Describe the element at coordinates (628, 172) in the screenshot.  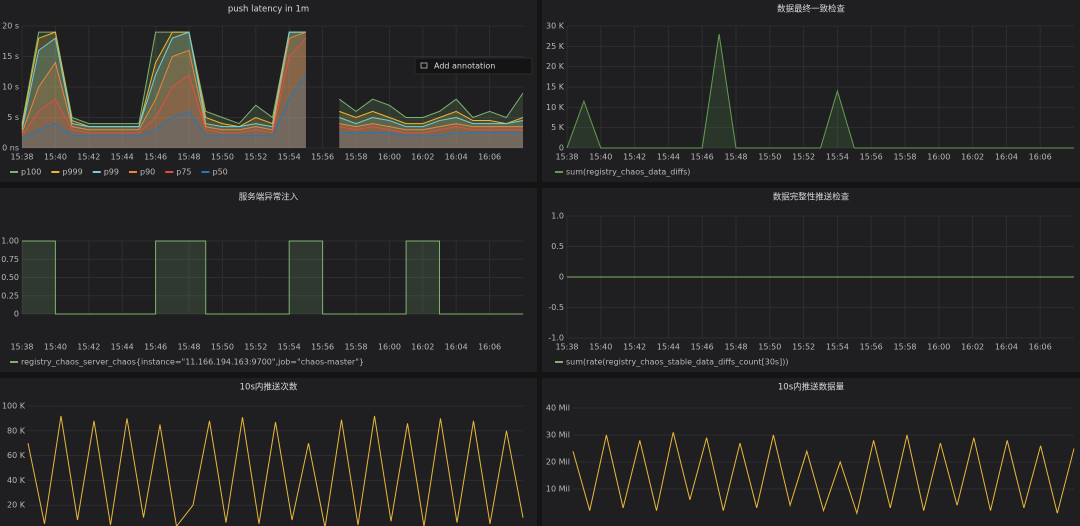
I see `legend-label: sum(registry_chaos_data_diffs)` at that location.